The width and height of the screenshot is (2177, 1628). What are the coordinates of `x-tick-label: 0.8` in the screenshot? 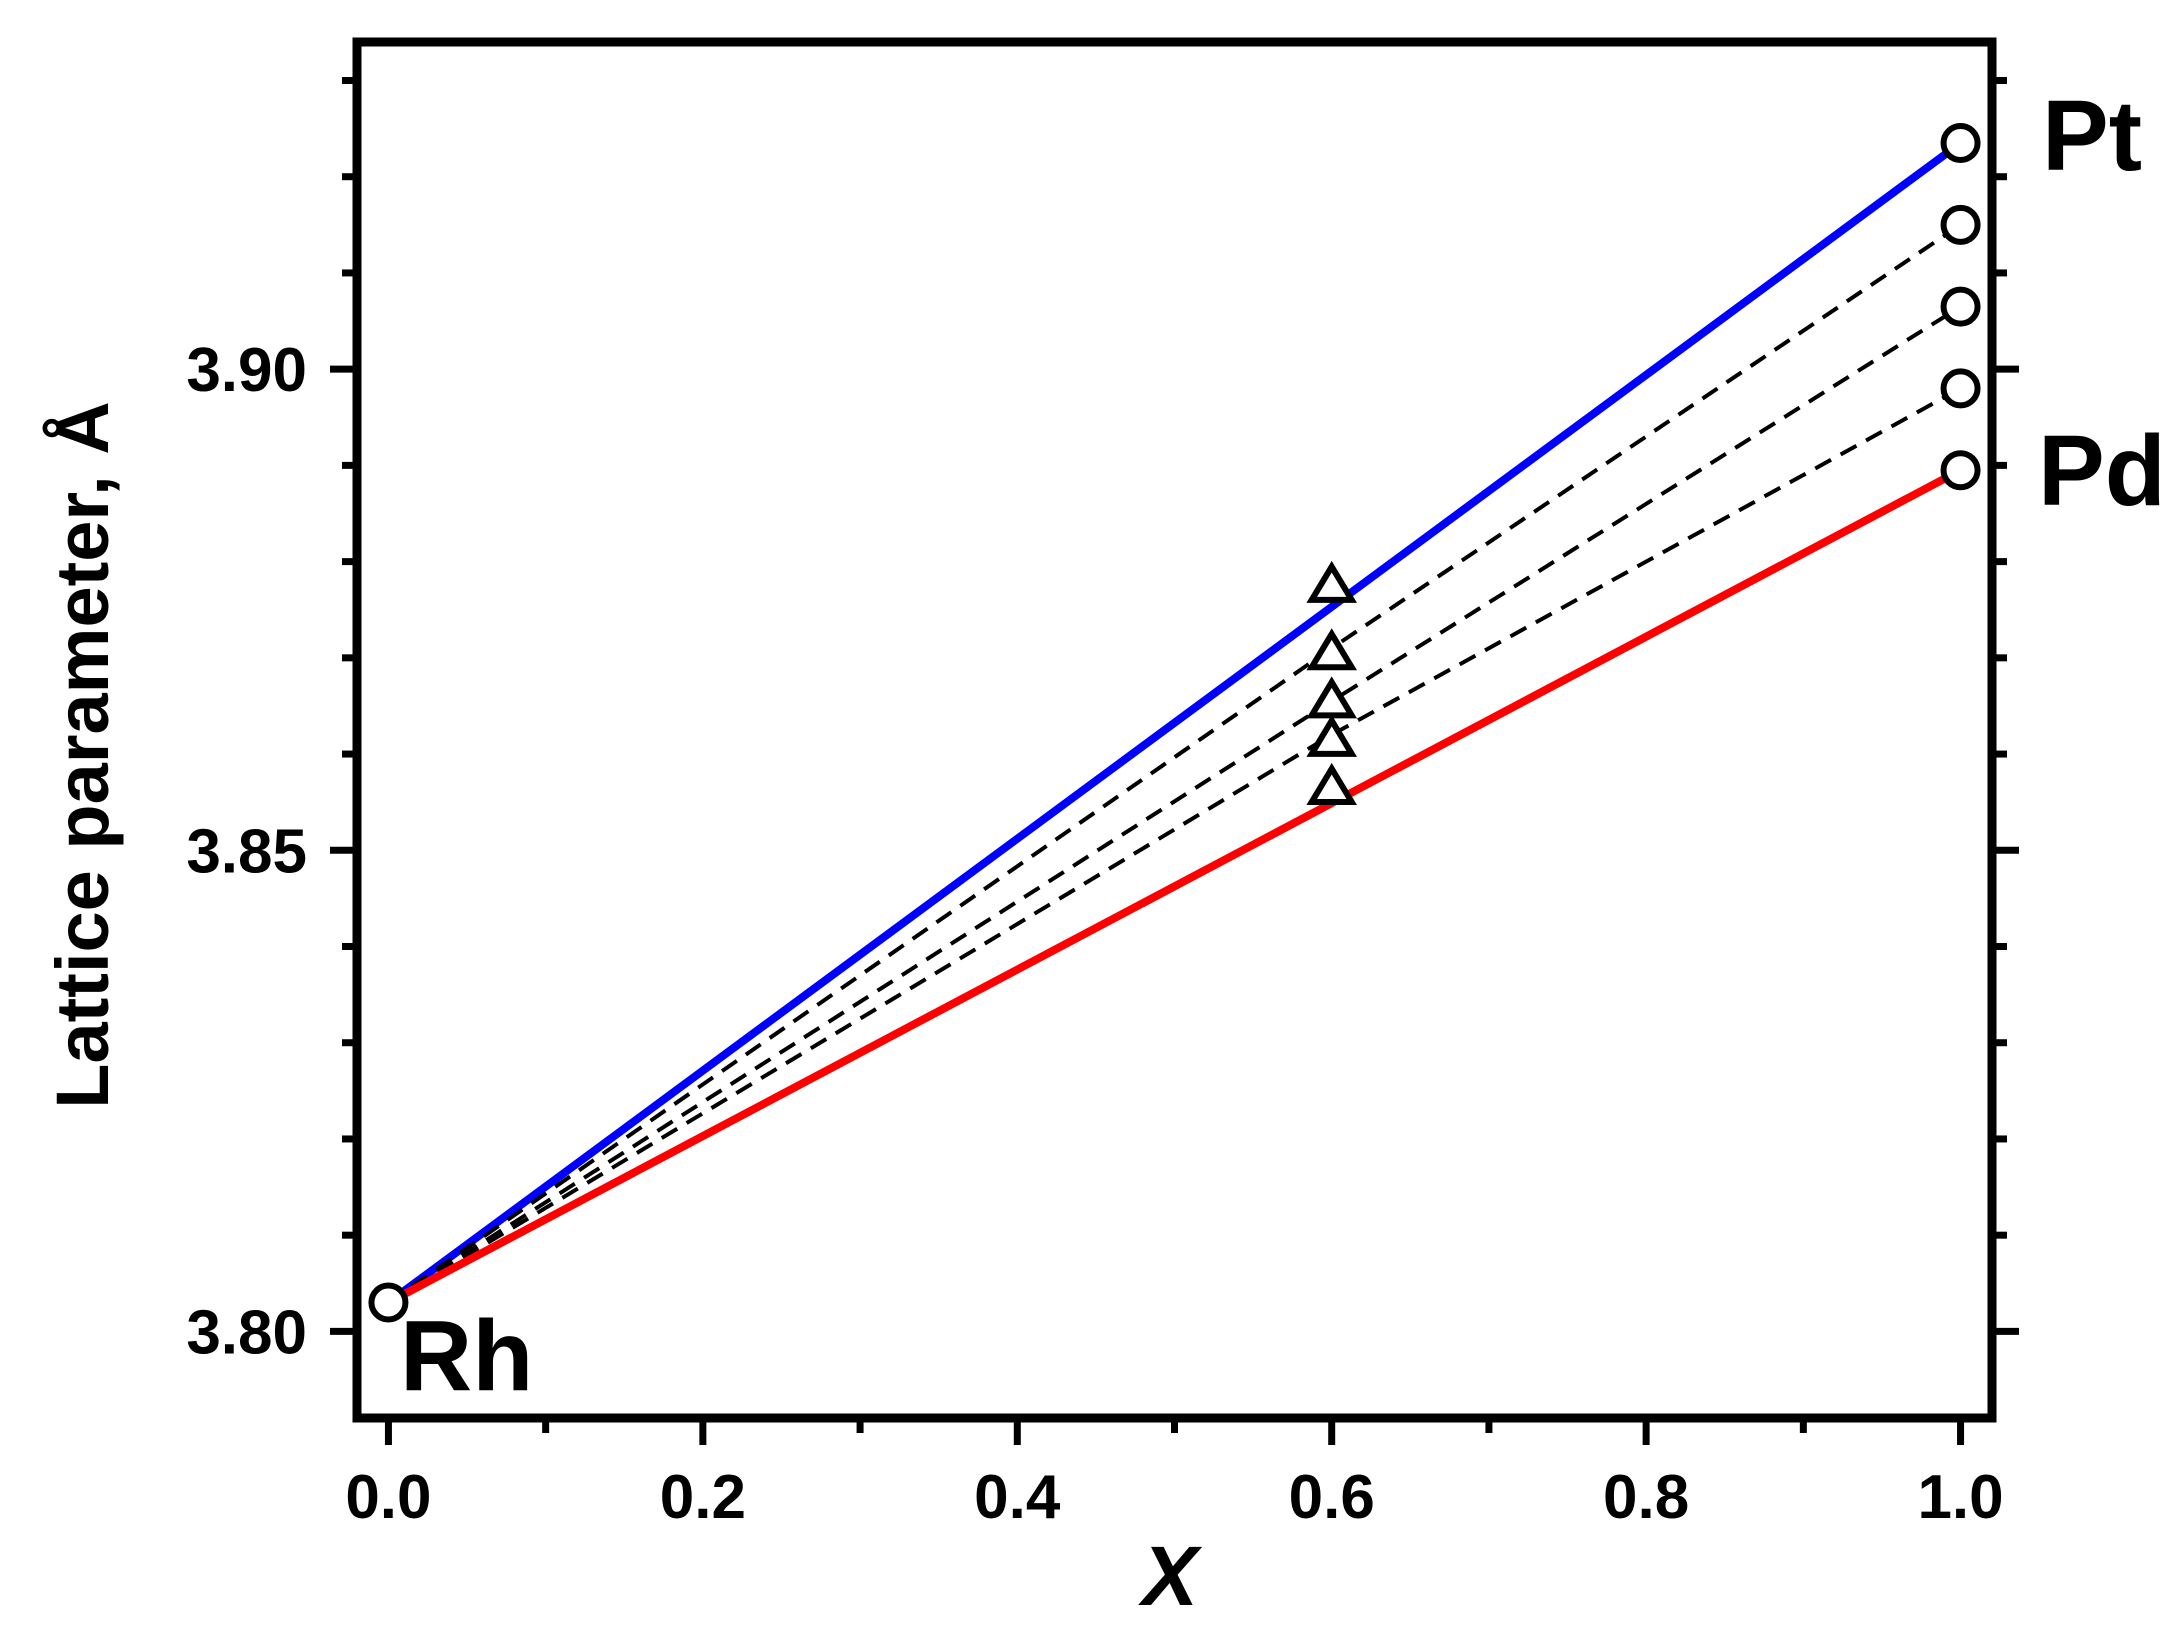 It's located at (1646, 1497).